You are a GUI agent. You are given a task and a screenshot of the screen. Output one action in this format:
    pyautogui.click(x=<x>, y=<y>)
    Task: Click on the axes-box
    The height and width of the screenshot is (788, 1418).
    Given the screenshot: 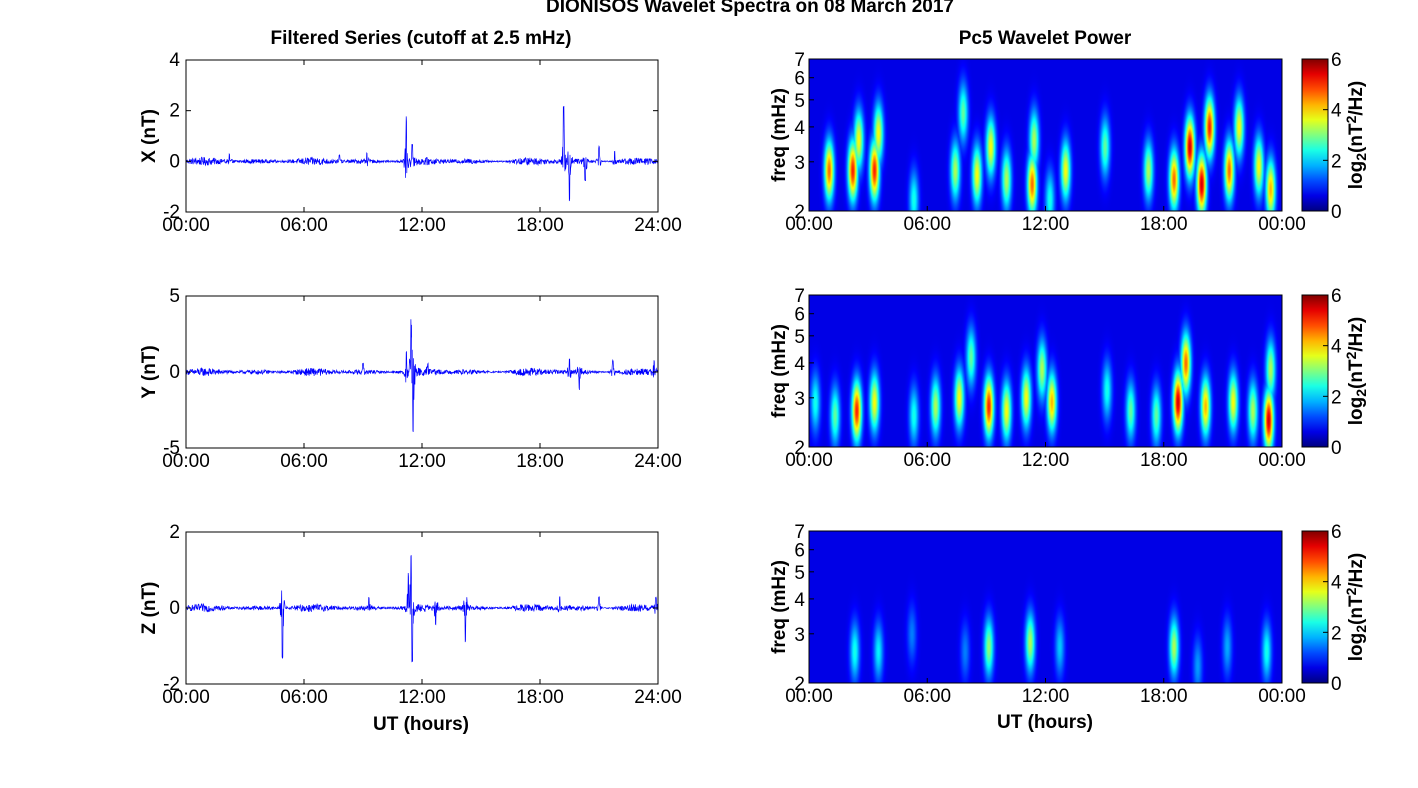 What is the action you would take?
    pyautogui.click(x=422, y=136)
    